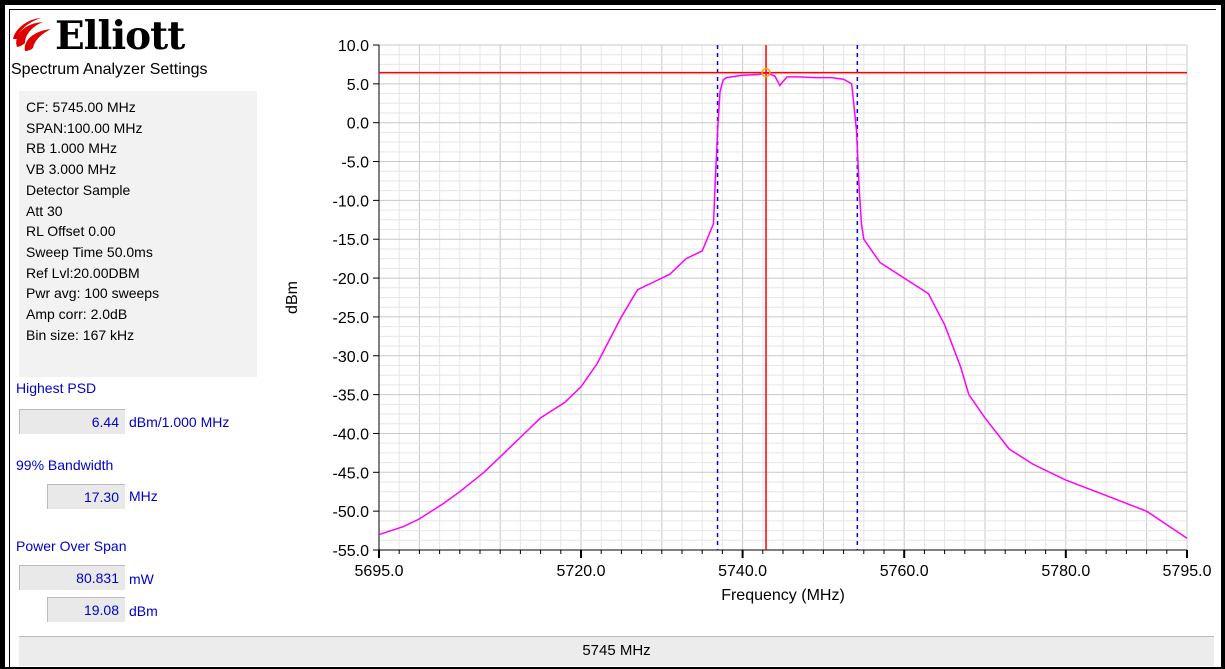  Describe the element at coordinates (56, 388) in the screenshot. I see `highest-psd-label: Highest PSD` at that location.